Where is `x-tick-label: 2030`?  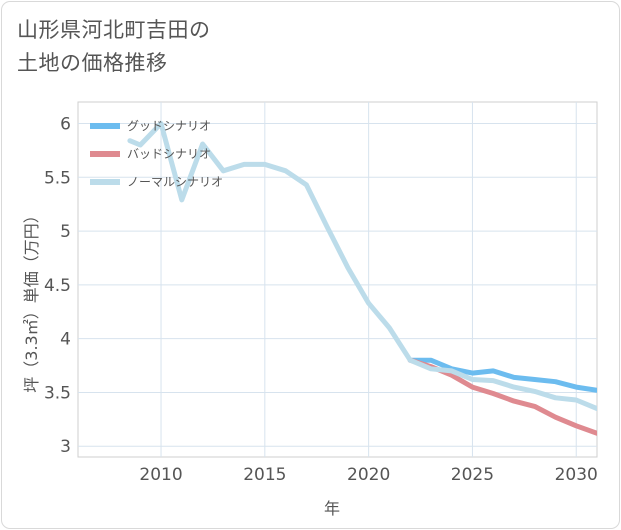
x-tick-label: 2030 is located at coordinates (576, 475).